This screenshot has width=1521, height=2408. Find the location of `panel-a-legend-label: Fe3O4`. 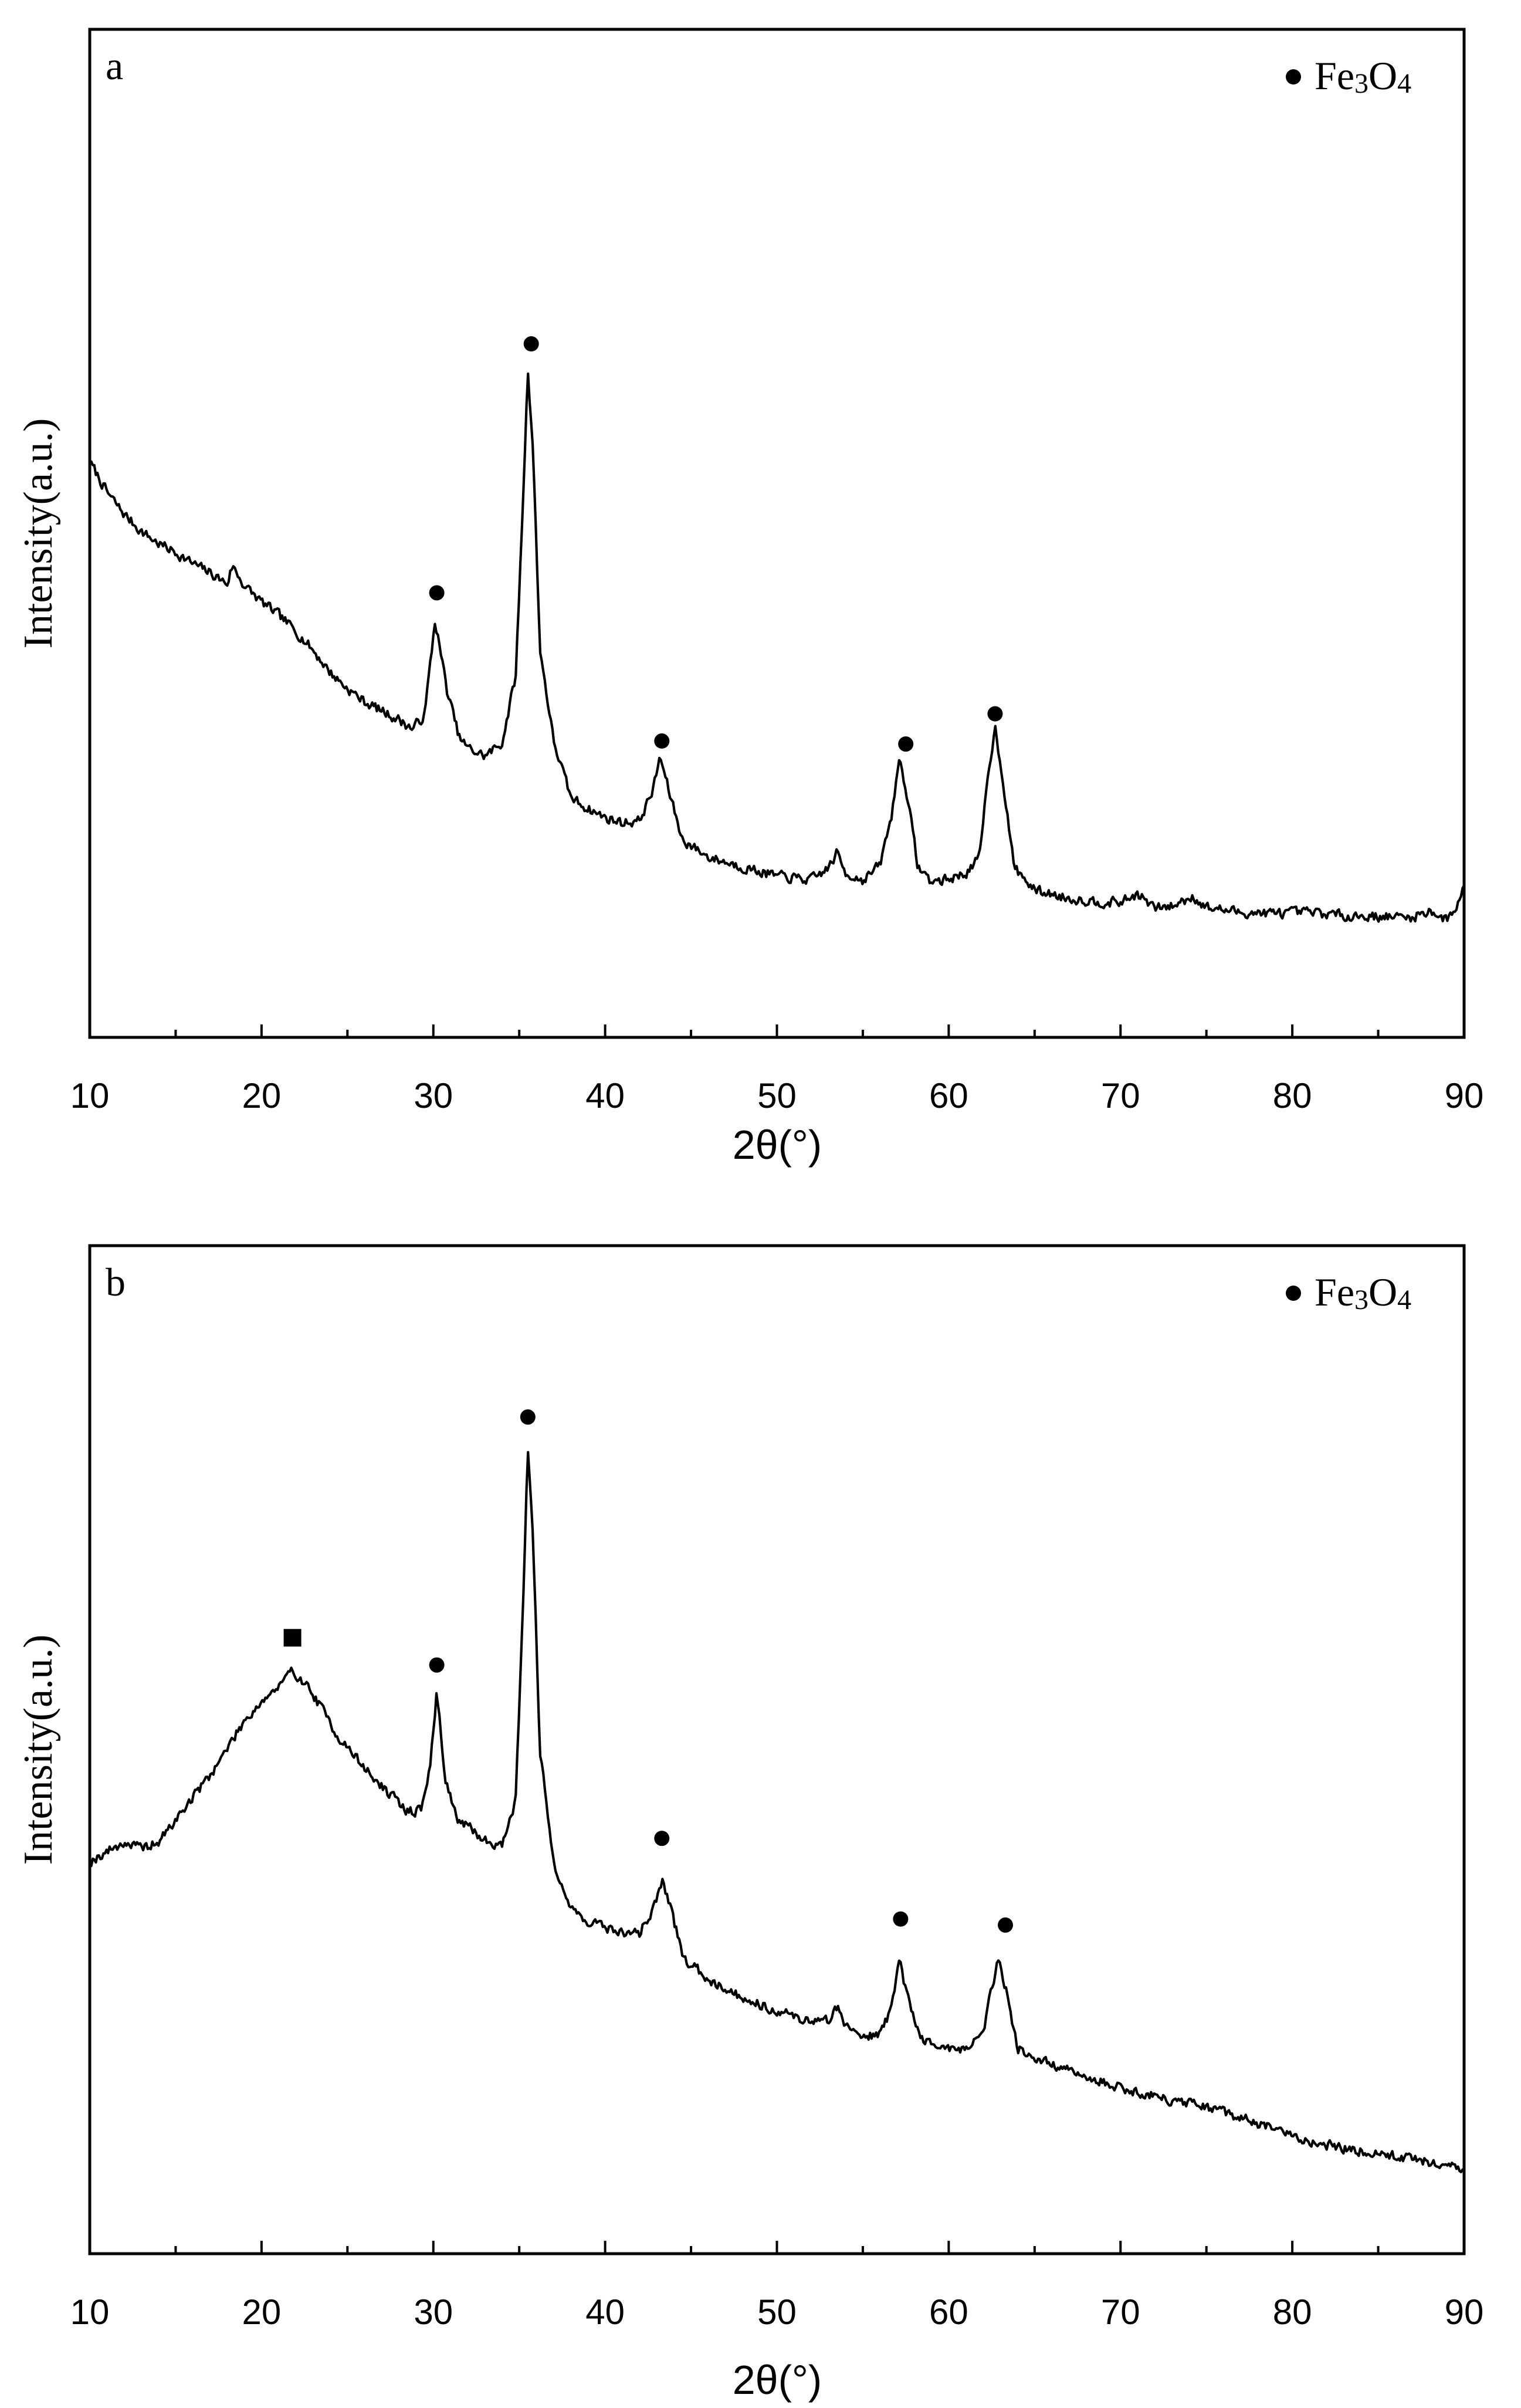

panel-a-legend-label: Fe3O4 is located at coordinates (1363, 76).